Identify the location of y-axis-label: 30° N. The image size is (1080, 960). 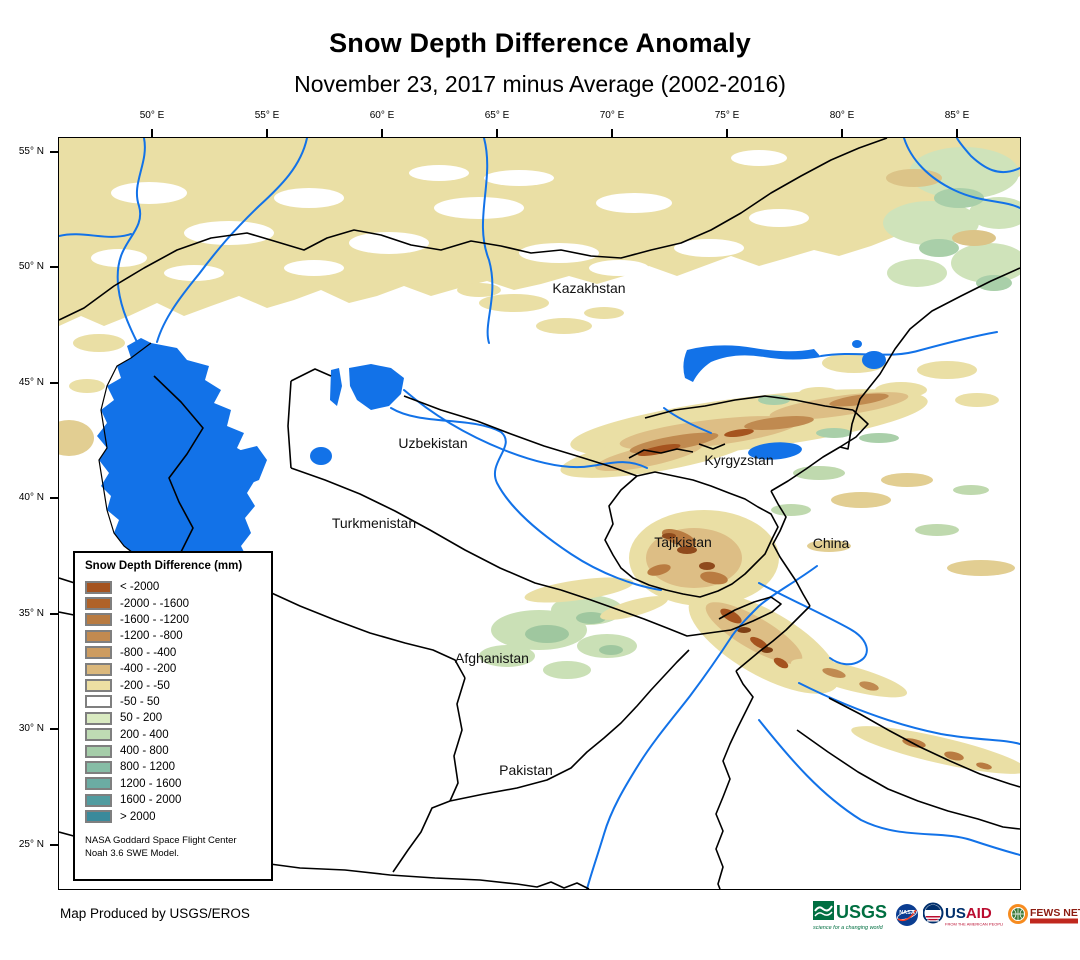
(31, 728).